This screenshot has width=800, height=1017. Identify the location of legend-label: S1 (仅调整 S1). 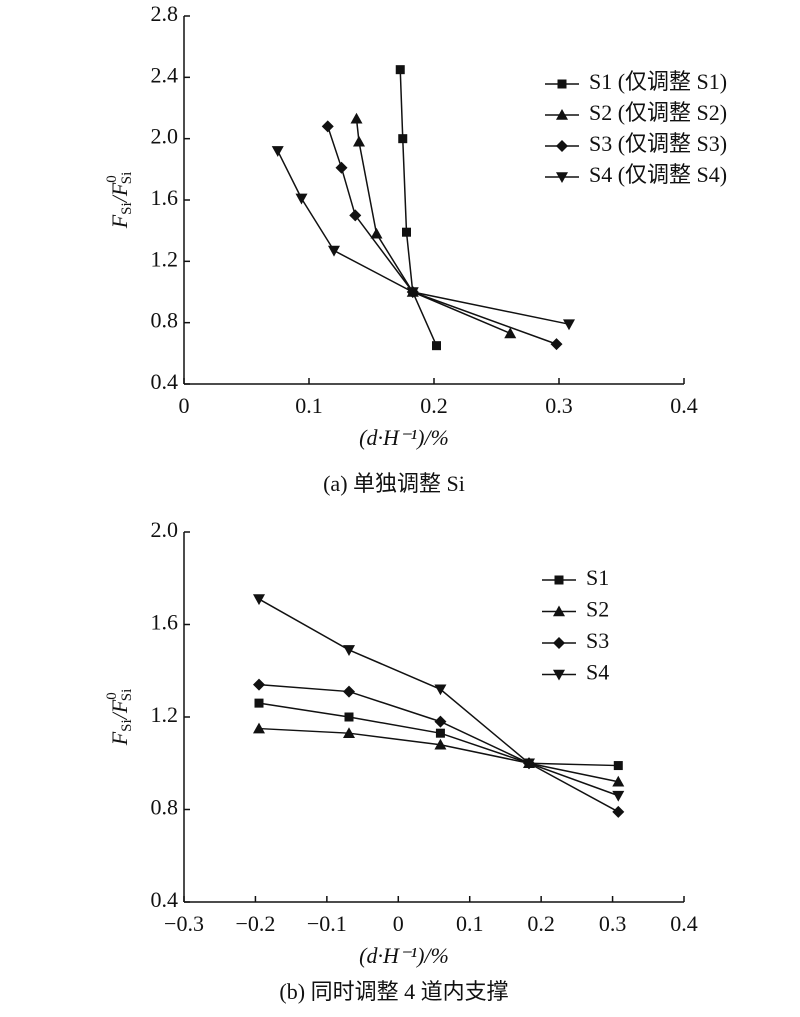
(658, 81).